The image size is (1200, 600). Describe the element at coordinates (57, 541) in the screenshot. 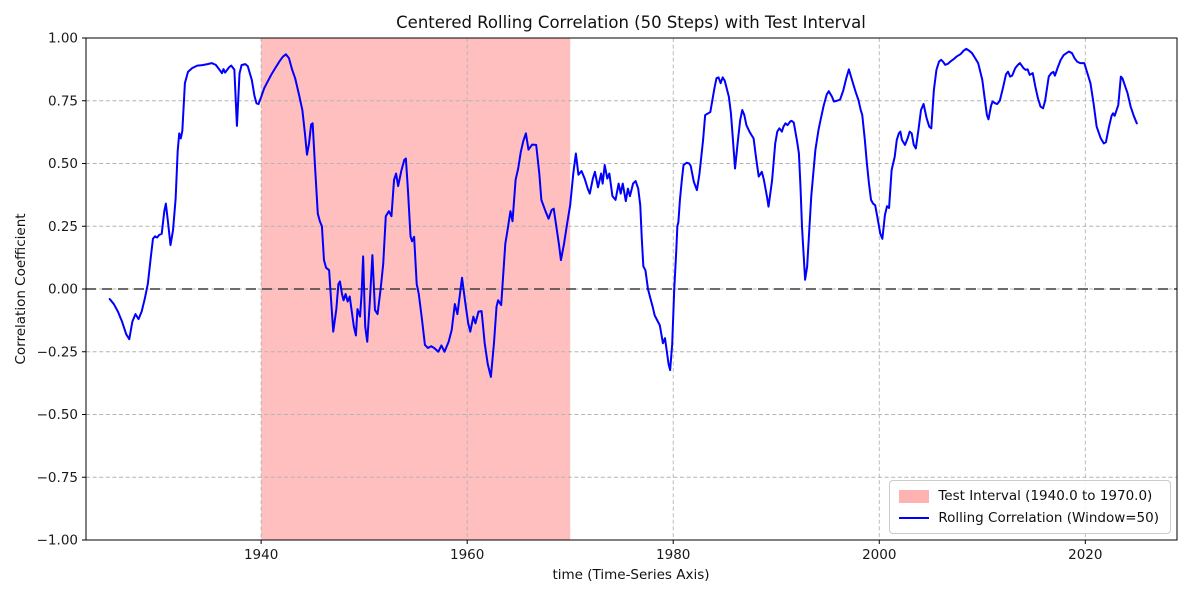

I see `y-tick-label: −1.00` at that location.